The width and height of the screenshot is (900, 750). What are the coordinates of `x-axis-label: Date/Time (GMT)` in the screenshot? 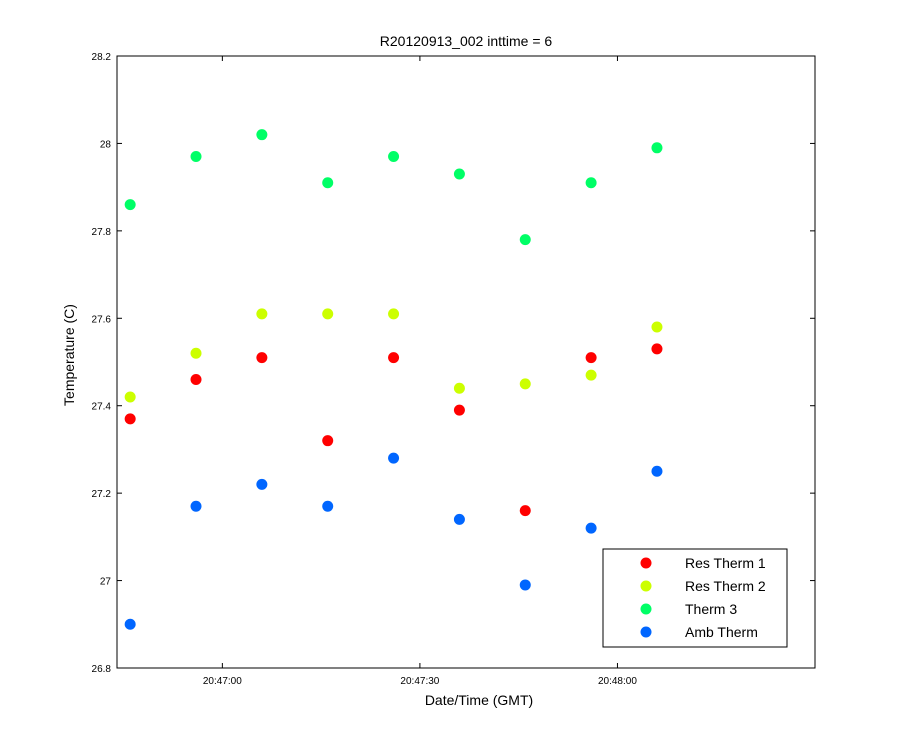 It's located at (479, 700).